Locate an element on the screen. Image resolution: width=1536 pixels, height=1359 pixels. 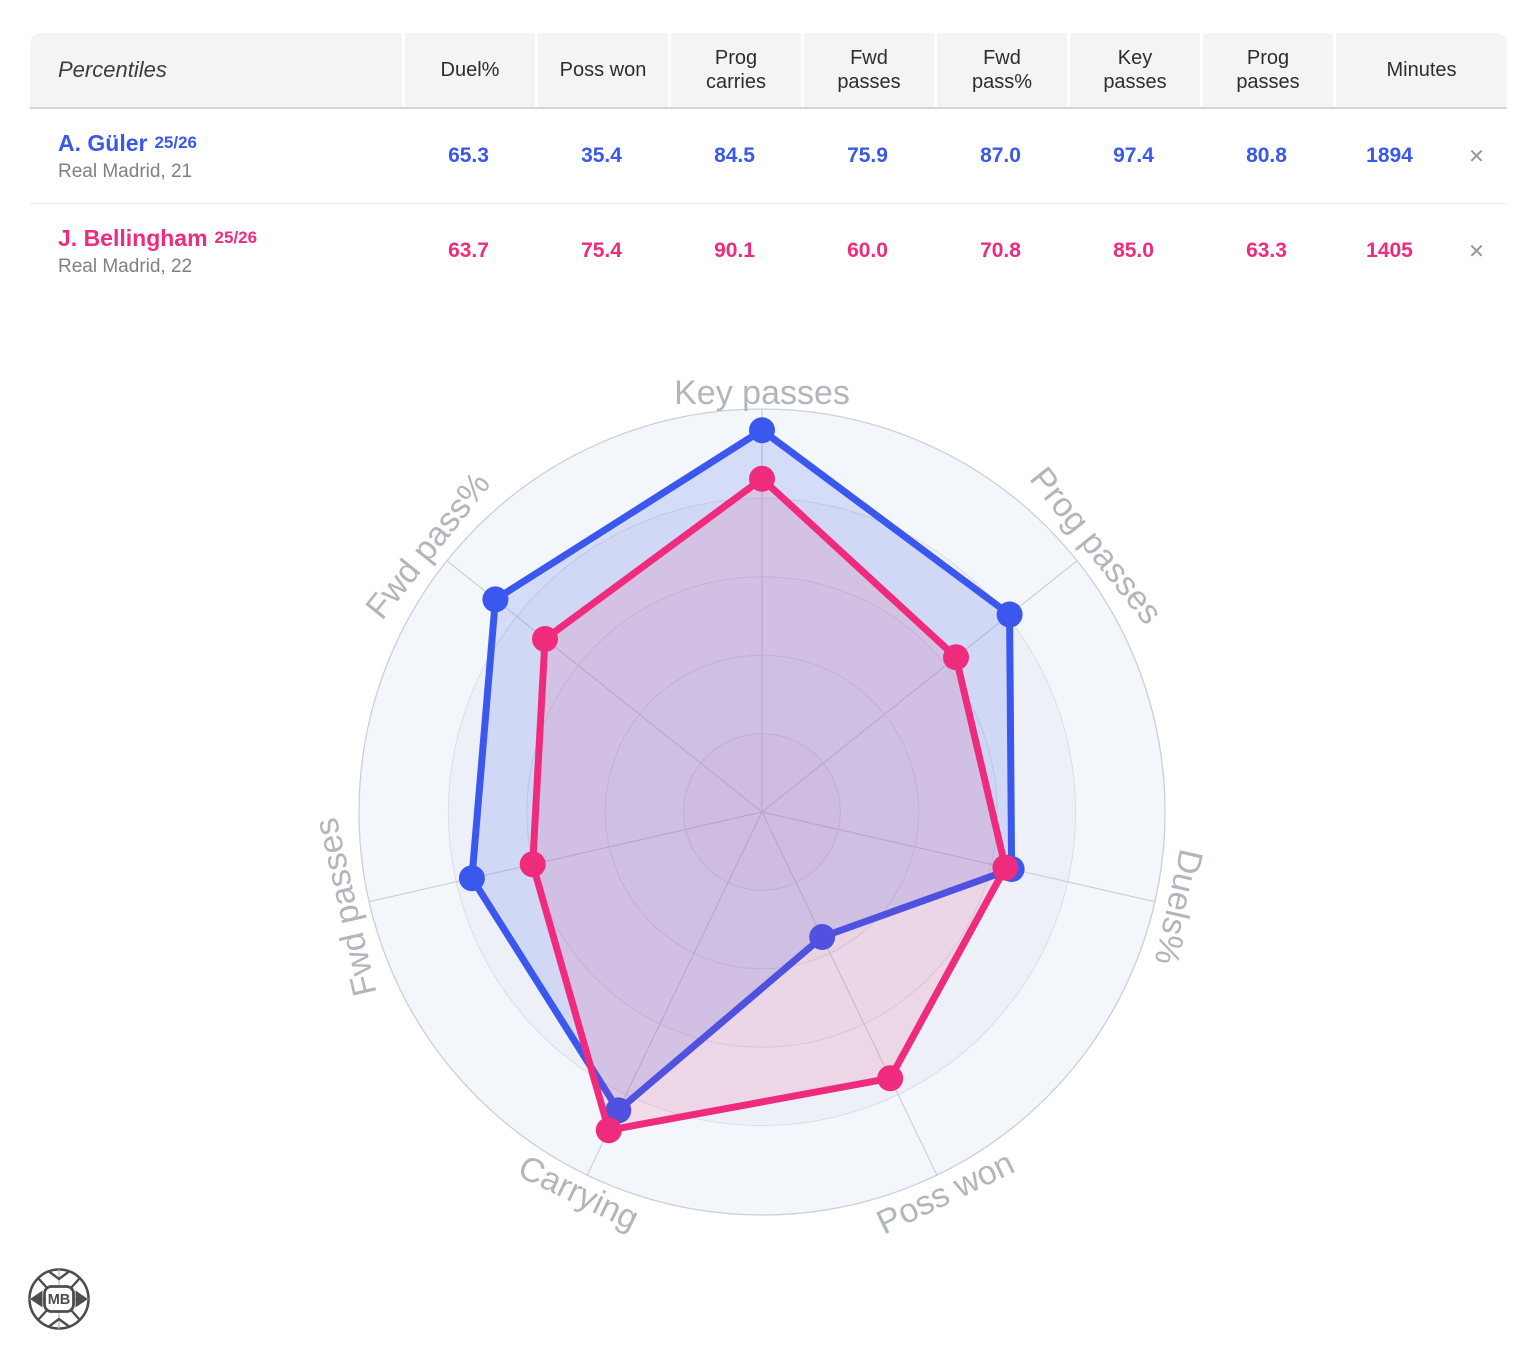
stat-value: 63.7 is located at coordinates (468, 250).